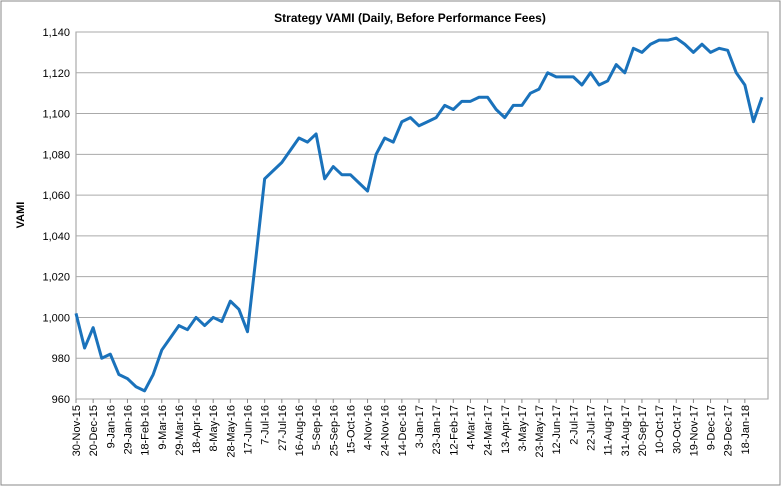 The height and width of the screenshot is (487, 782). Describe the element at coordinates (111, 426) in the screenshot. I see `x-tick-label: 9-Jan-16` at that location.